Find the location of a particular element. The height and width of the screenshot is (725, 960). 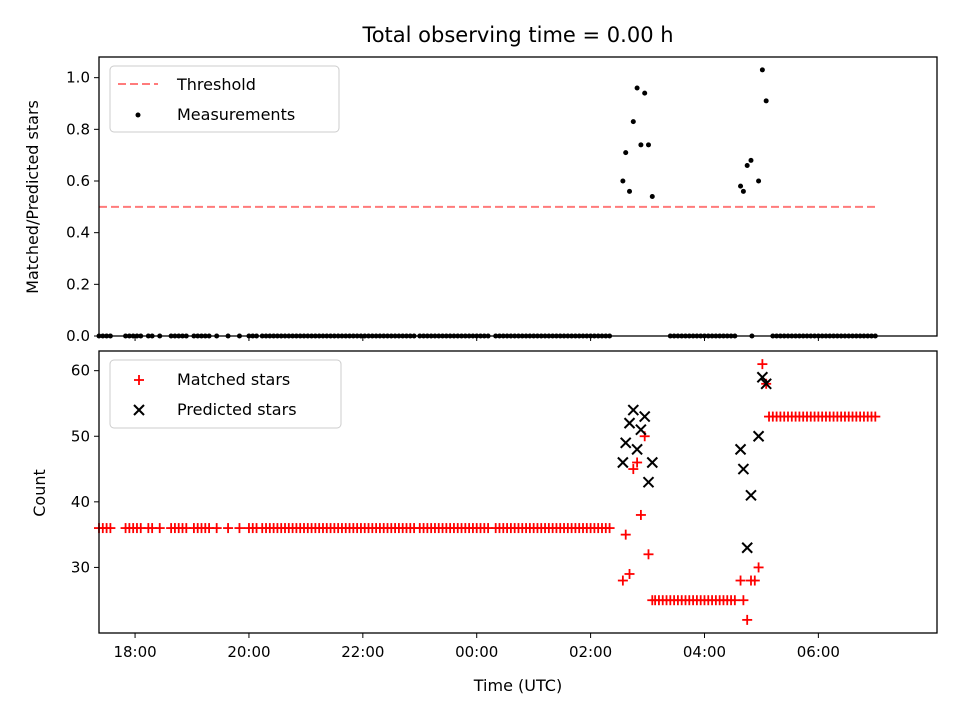

predicted-point-7-b is located at coordinates (648, 482).